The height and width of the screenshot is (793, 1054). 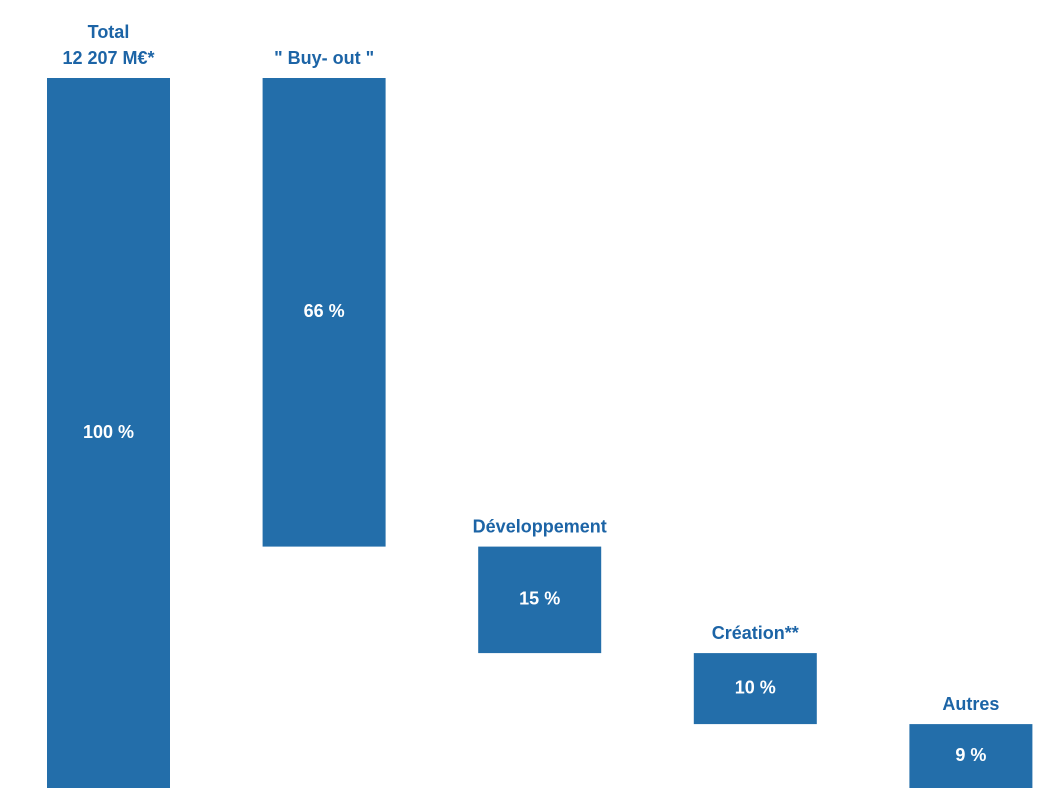 What do you see at coordinates (755, 633) in the screenshot?
I see `category-label-3: Création**` at bounding box center [755, 633].